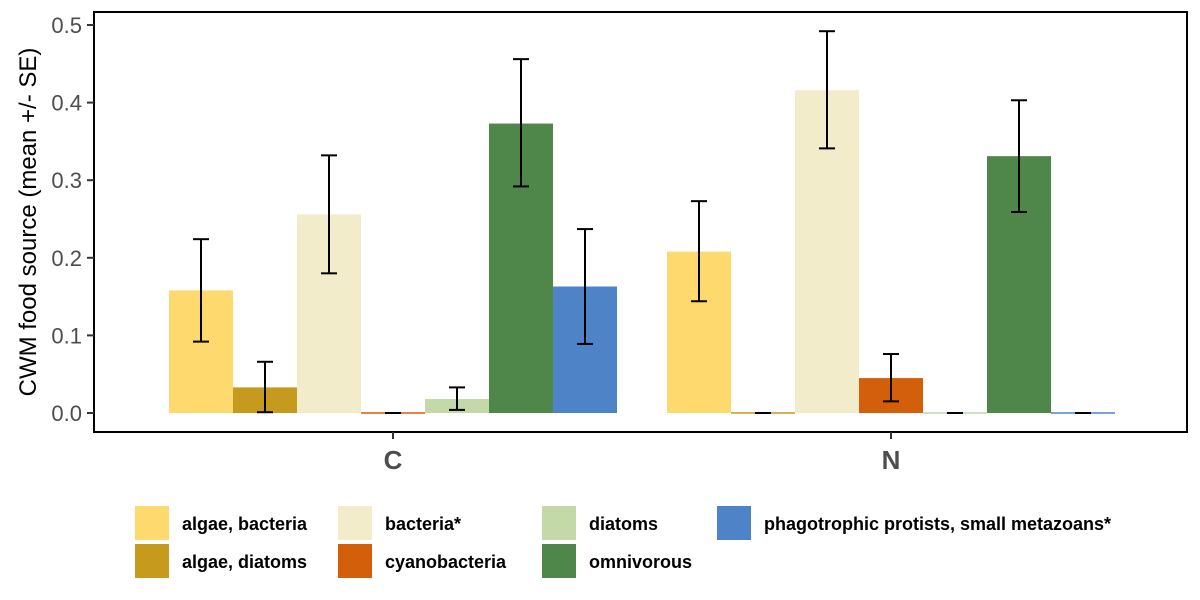  I want to click on legend-item: omnivorous, so click(617, 561).